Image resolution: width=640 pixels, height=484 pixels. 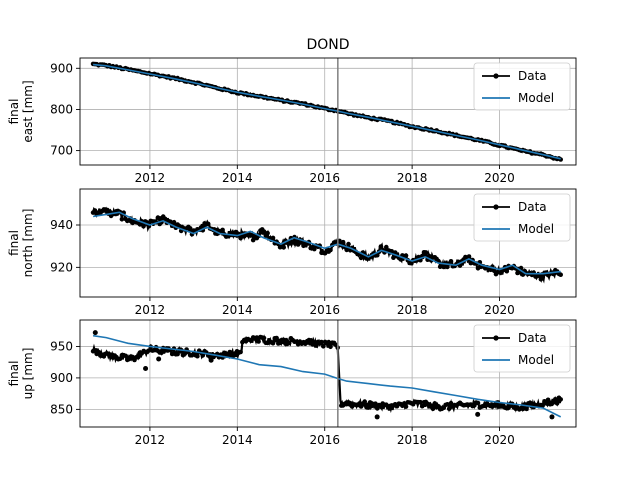 What do you see at coordinates (21, 111) in the screenshot?
I see `y-axis-label: finaleast [mm]` at bounding box center [21, 111].